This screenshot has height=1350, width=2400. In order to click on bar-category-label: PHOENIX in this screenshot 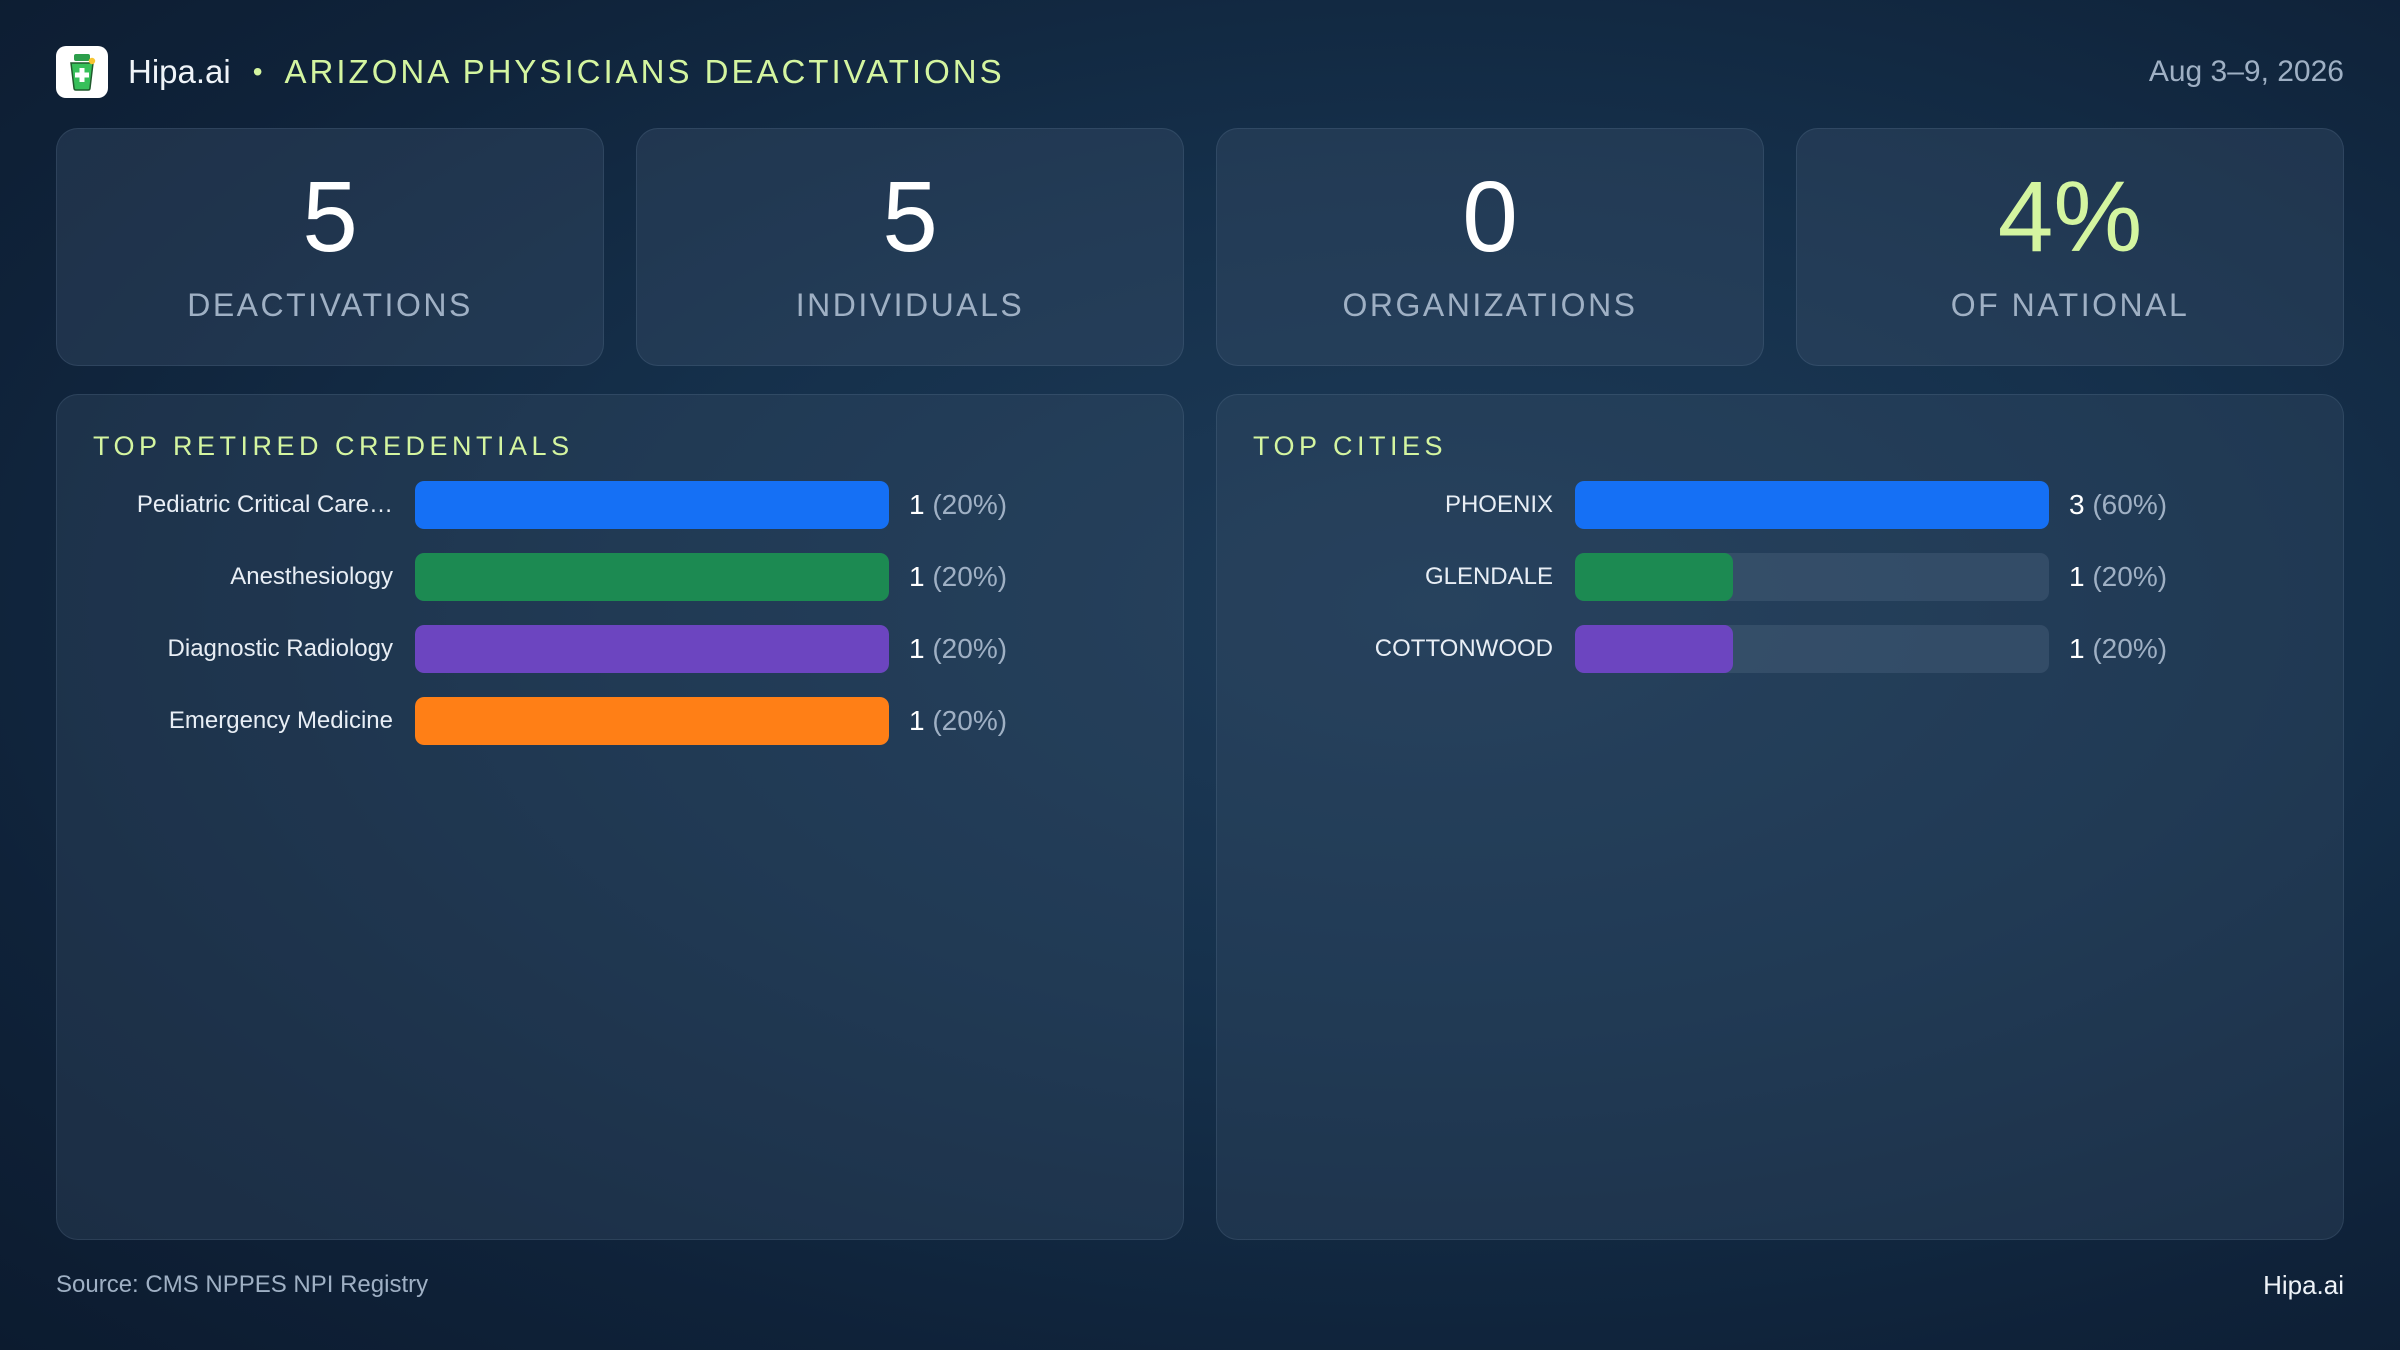, I will do `click(1498, 504)`.